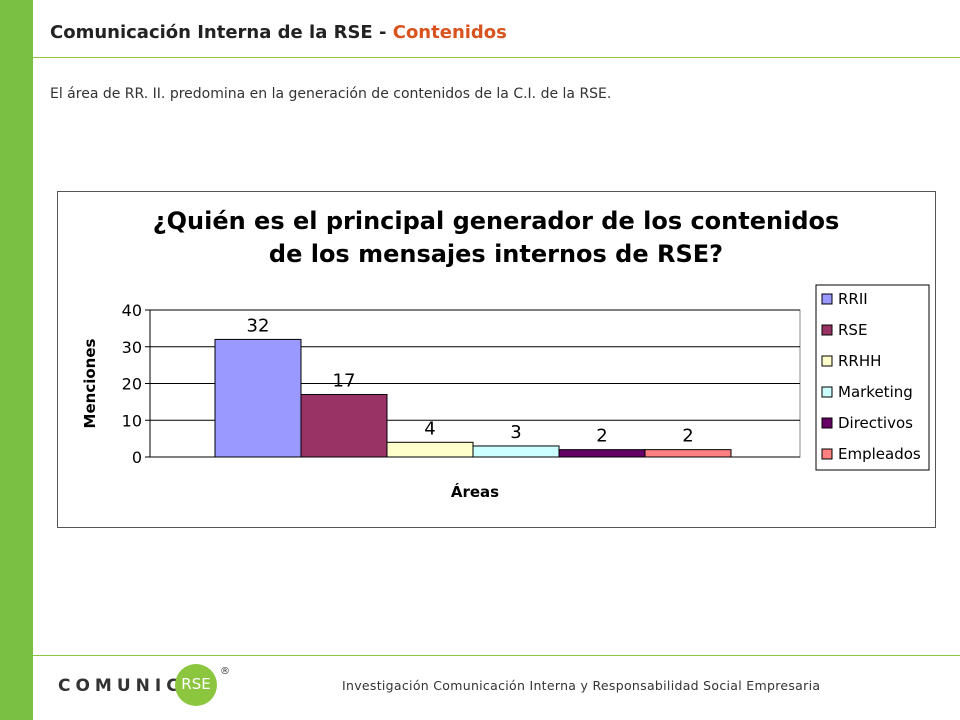  What do you see at coordinates (137, 457) in the screenshot?
I see `y-tick-label: 0` at bounding box center [137, 457].